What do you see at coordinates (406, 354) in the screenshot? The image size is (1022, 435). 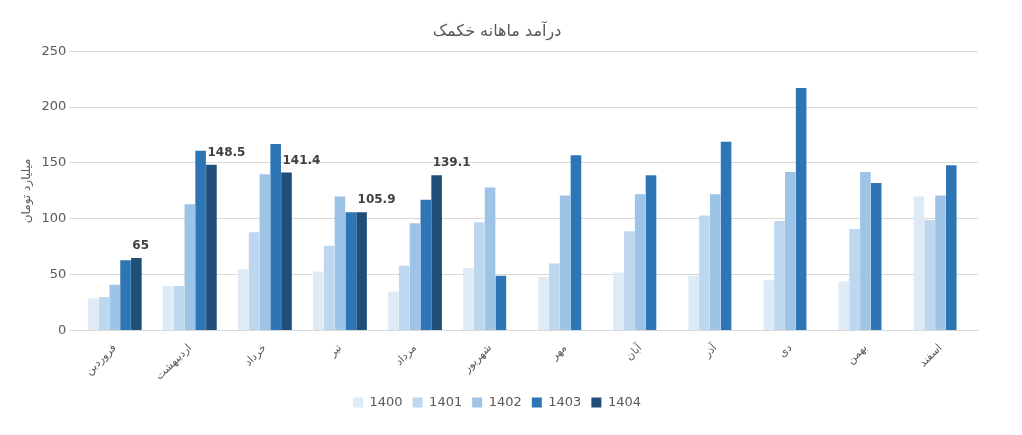 I see `x-tick-label: مرداد` at bounding box center [406, 354].